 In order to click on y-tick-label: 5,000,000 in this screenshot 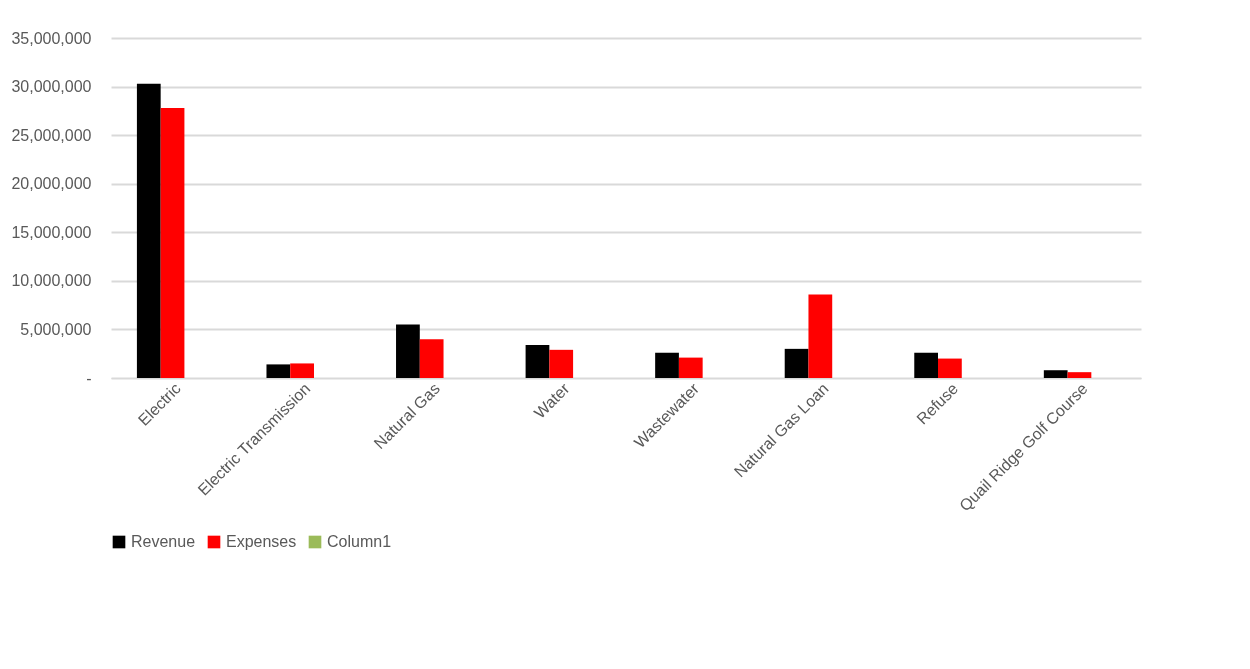, I will do `click(56, 329)`.